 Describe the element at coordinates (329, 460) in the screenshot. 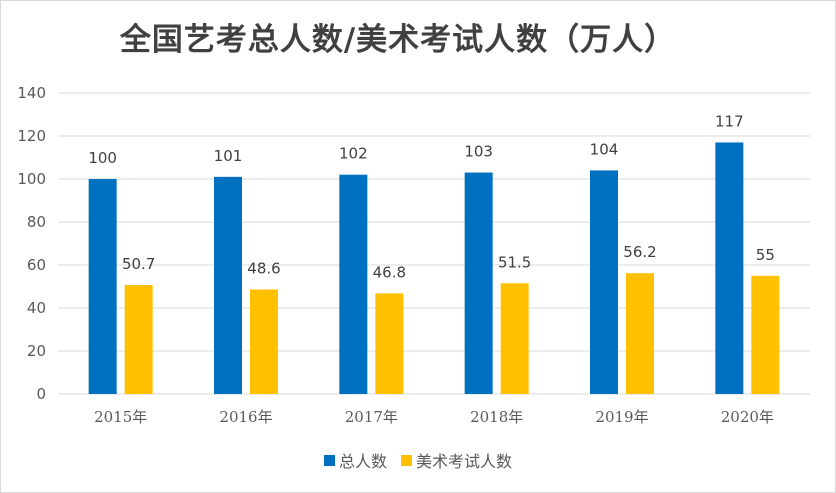

I see `legend-swatch-total` at that location.